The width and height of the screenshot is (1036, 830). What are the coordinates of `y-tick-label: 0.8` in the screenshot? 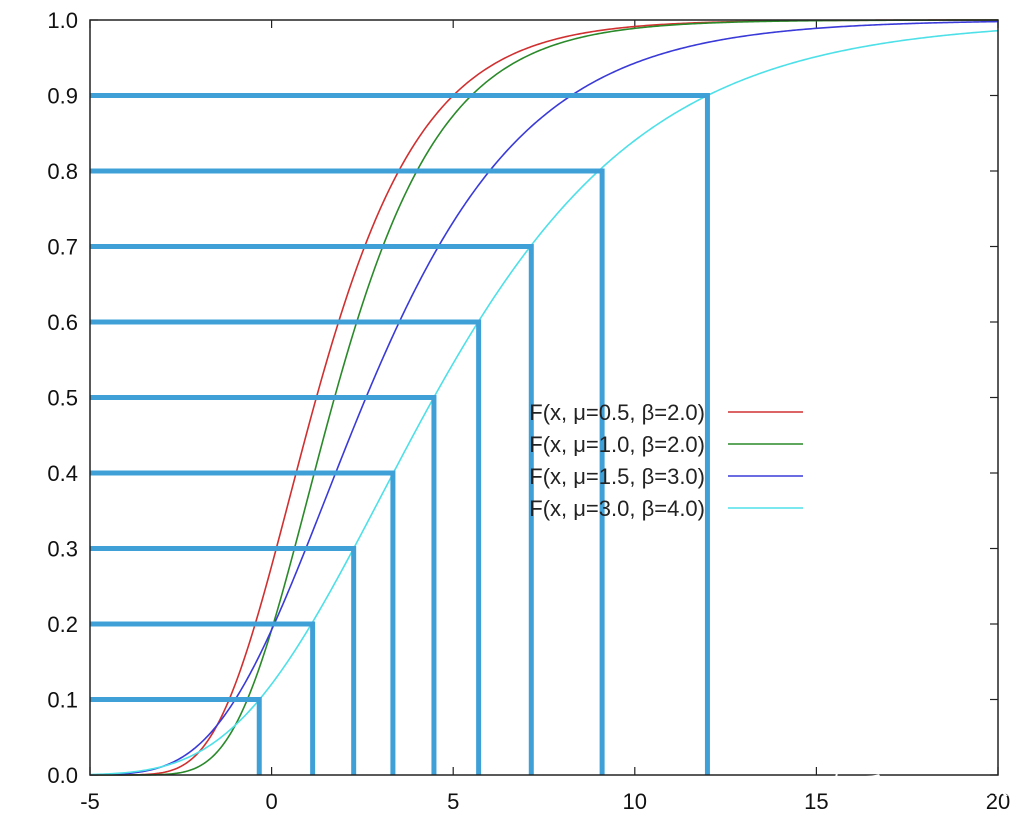 It's located at (62, 171).